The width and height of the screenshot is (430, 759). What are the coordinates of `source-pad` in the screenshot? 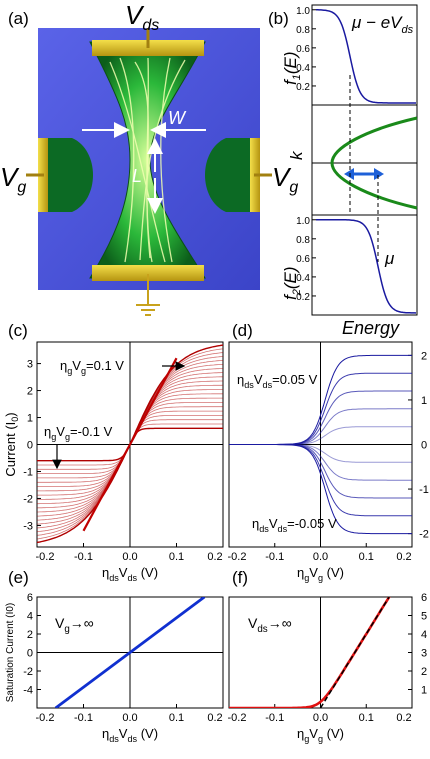 It's located at (148, 273).